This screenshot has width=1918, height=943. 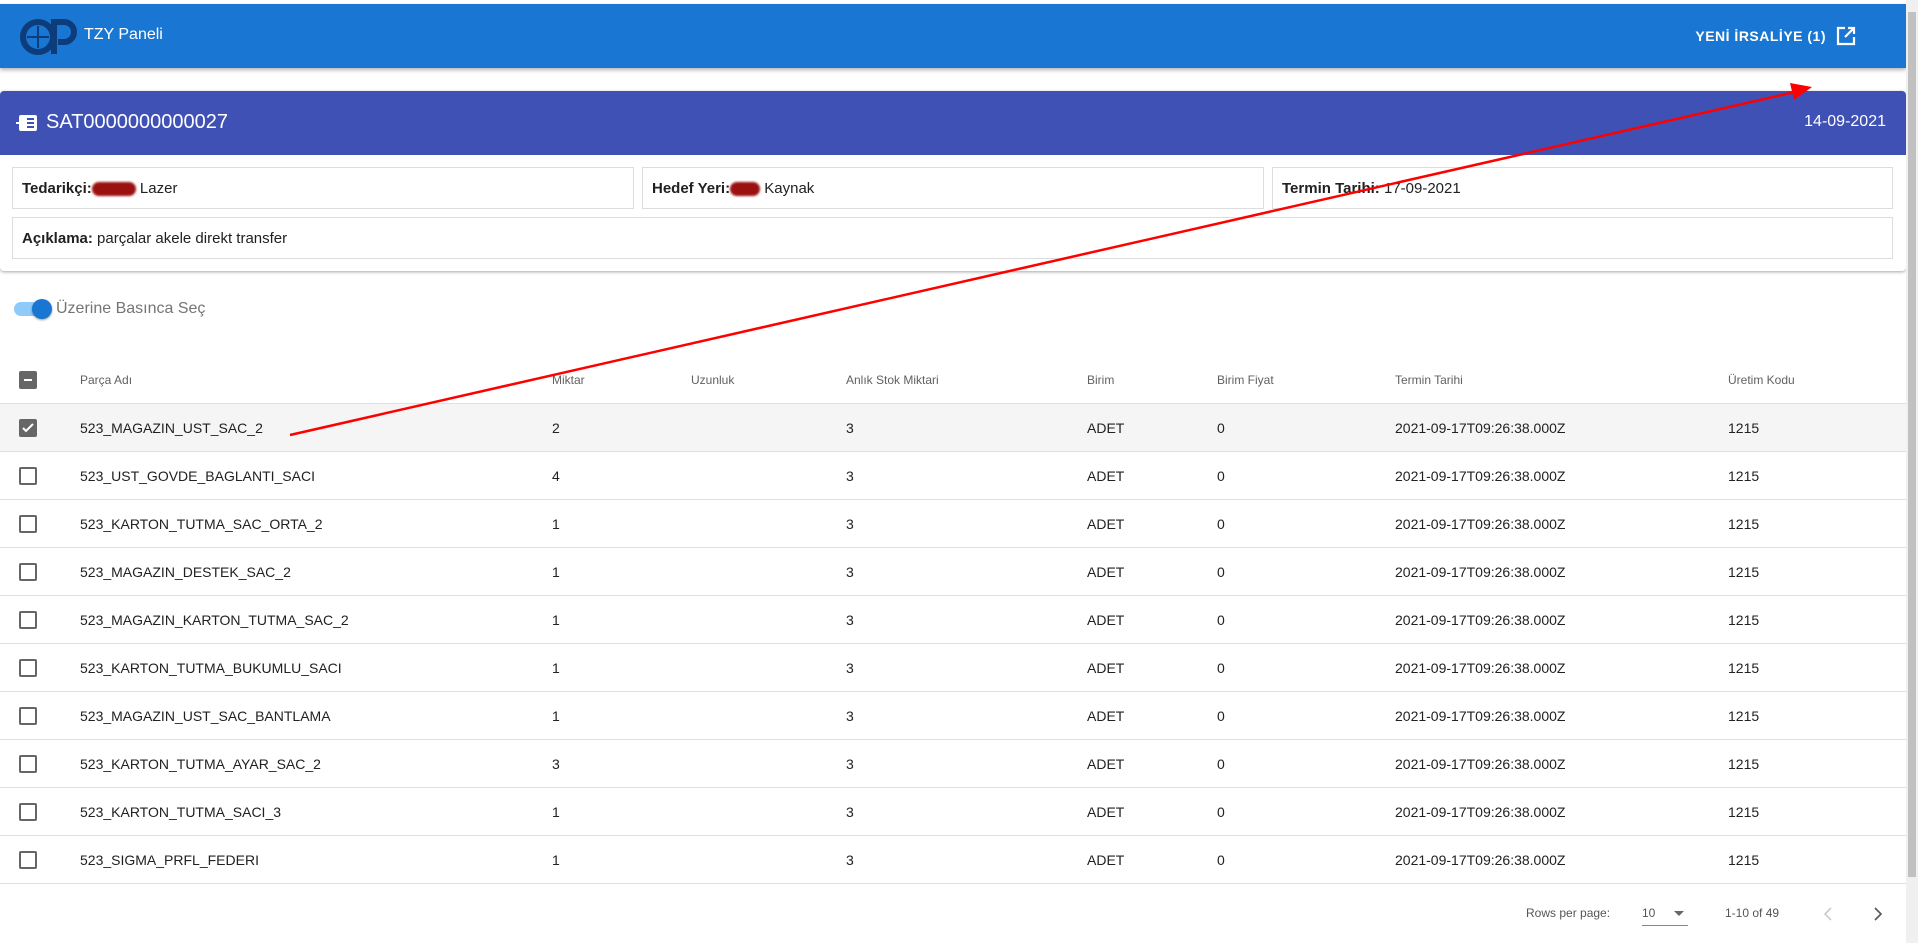 What do you see at coordinates (57, 188) in the screenshot?
I see `supplier-label: Tedarikçi:` at bounding box center [57, 188].